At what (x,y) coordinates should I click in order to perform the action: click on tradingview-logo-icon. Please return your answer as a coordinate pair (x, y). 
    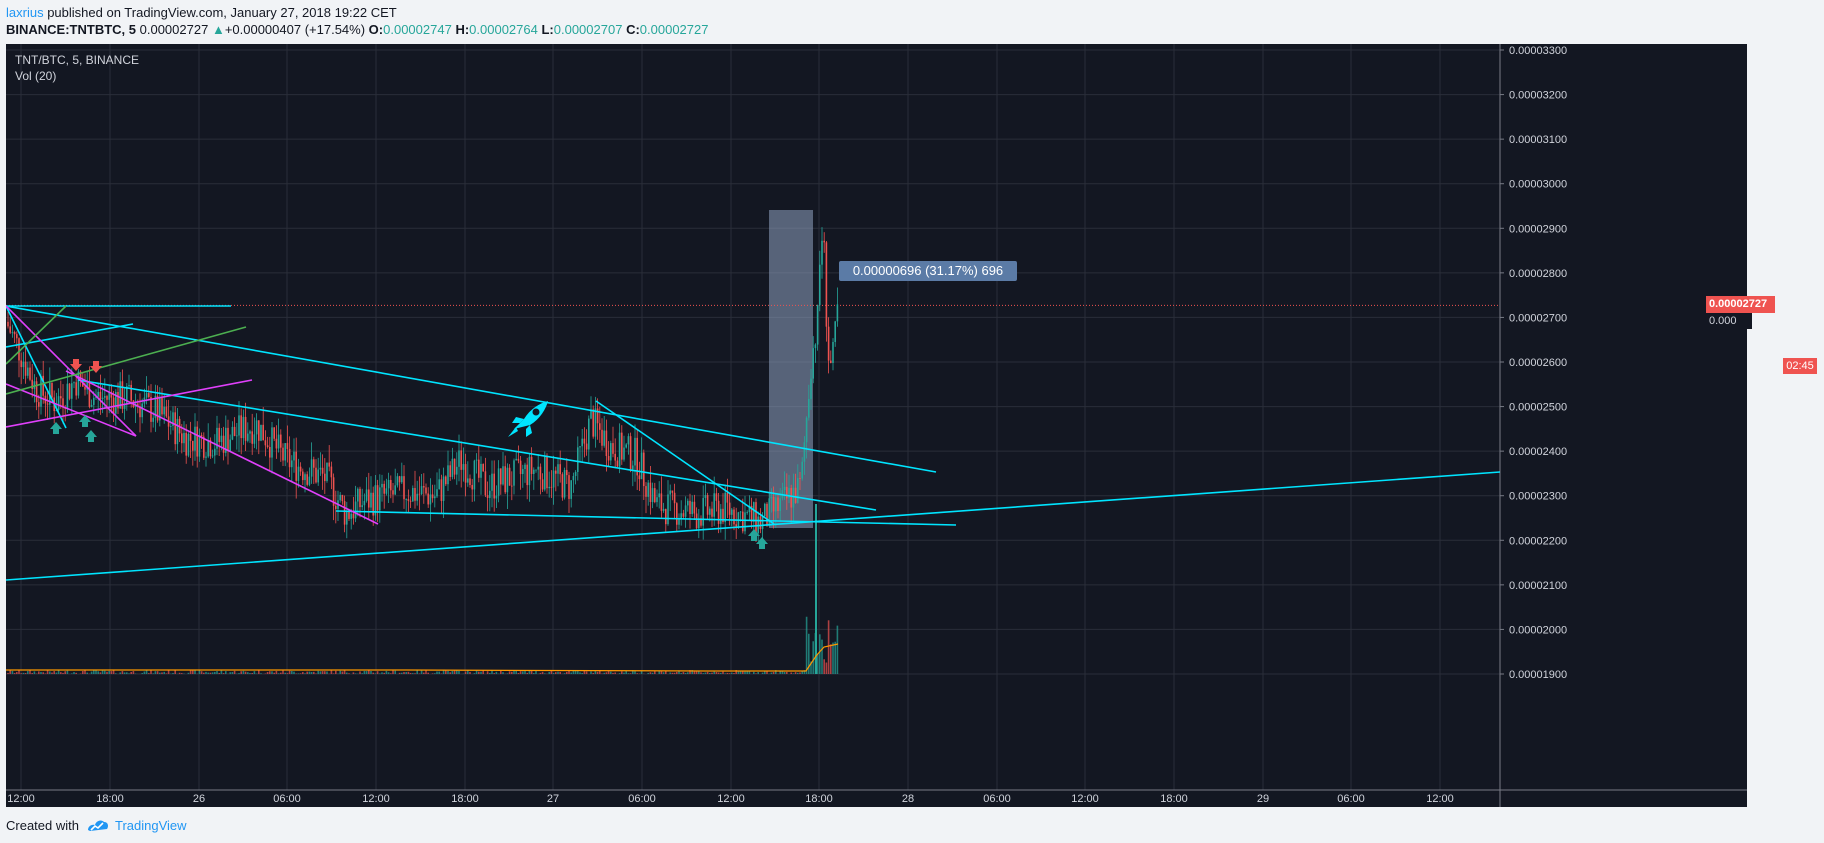
    Looking at the image, I should click on (98, 825).